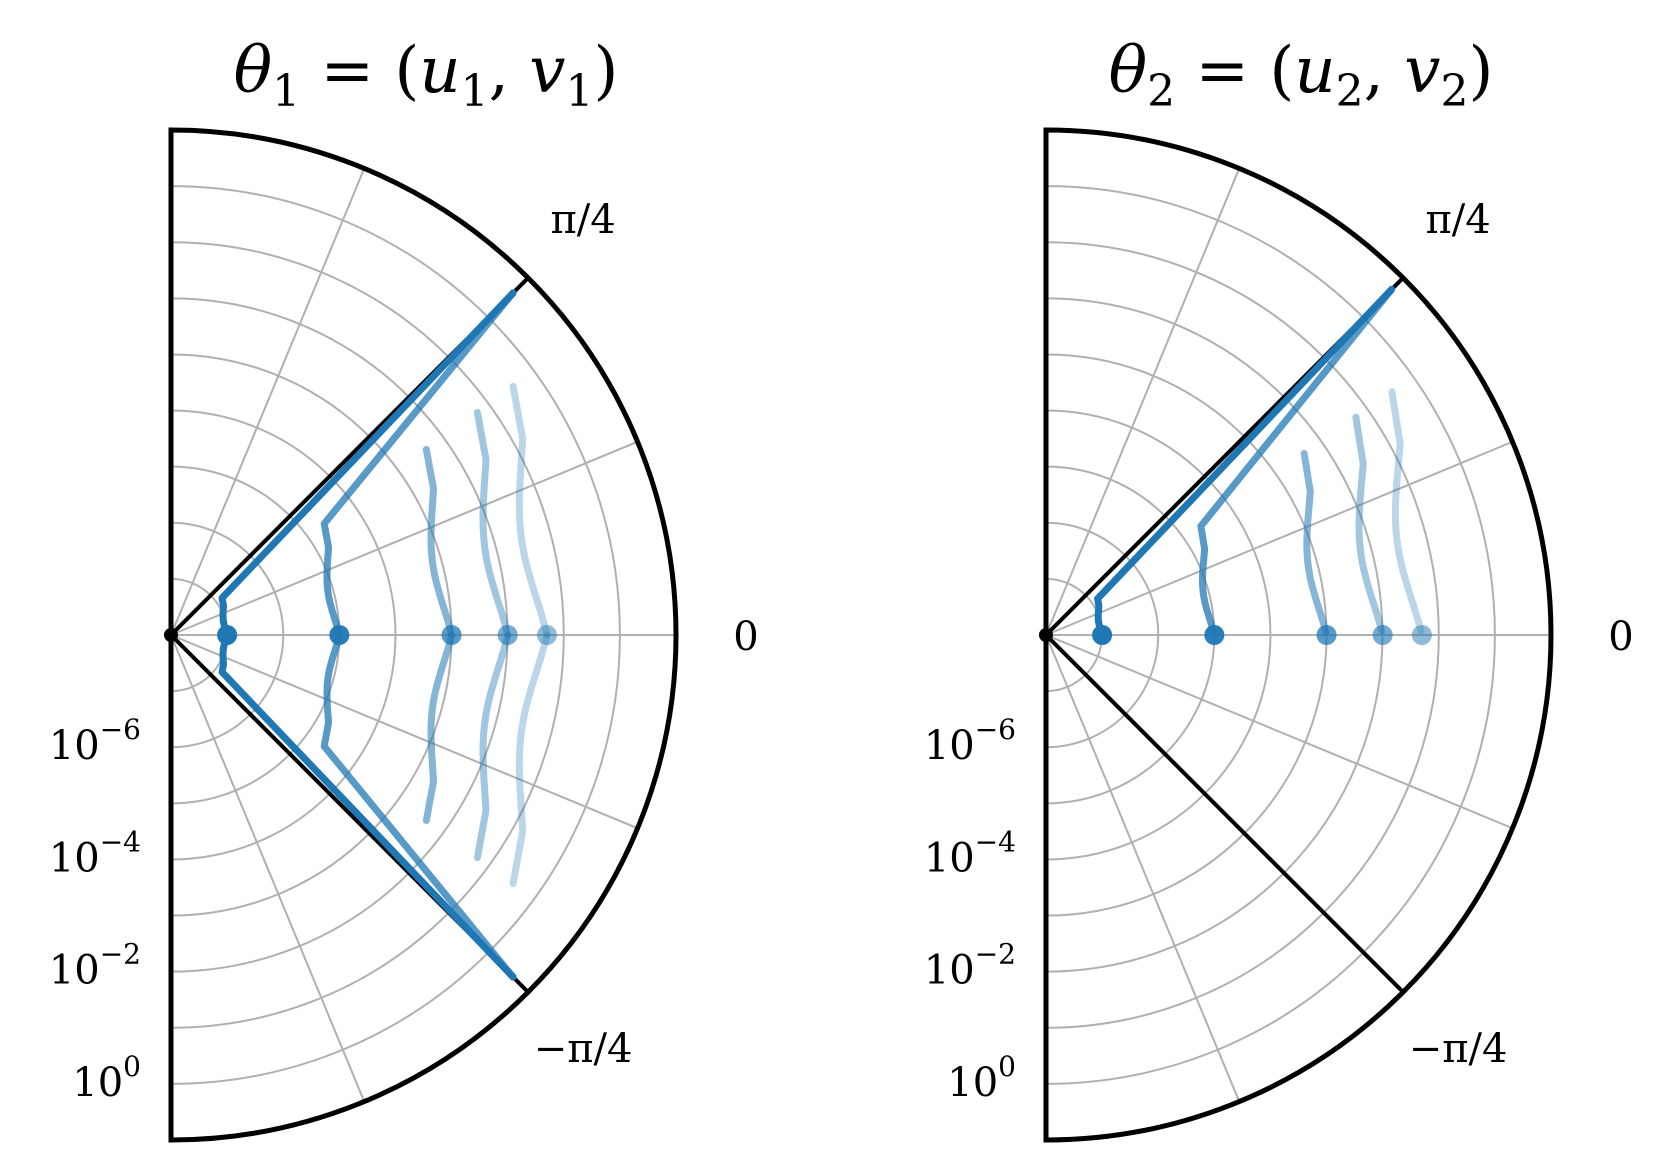  I want to click on panel-title: θ1 = (u1, v1), so click(426, 75).